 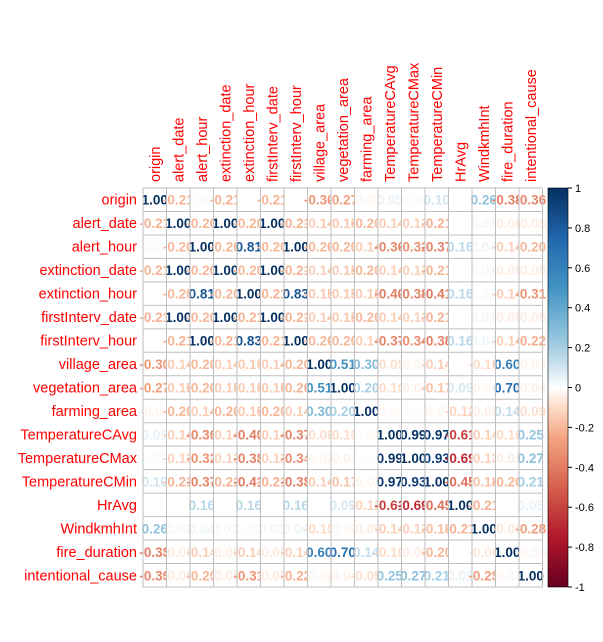 I want to click on cell-value: 0.27, so click(x=531, y=458).